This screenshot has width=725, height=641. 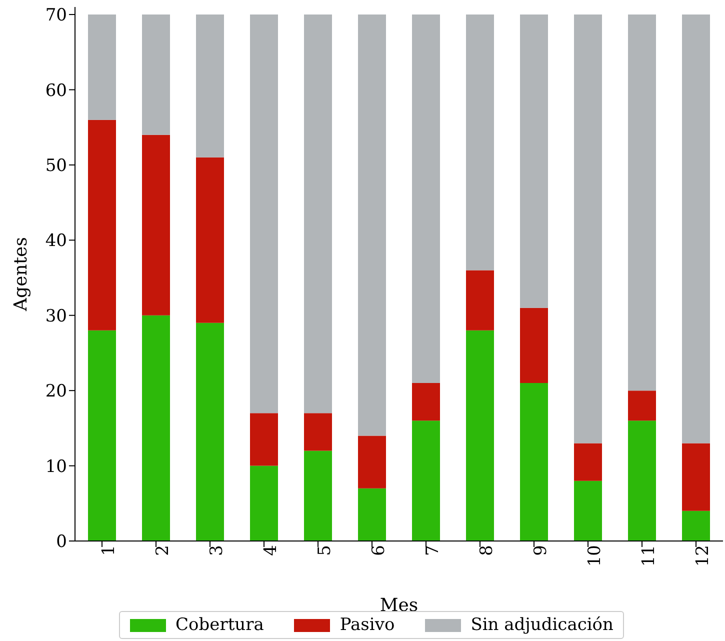 What do you see at coordinates (487, 550) in the screenshot?
I see `x-tick-label: 8` at bounding box center [487, 550].